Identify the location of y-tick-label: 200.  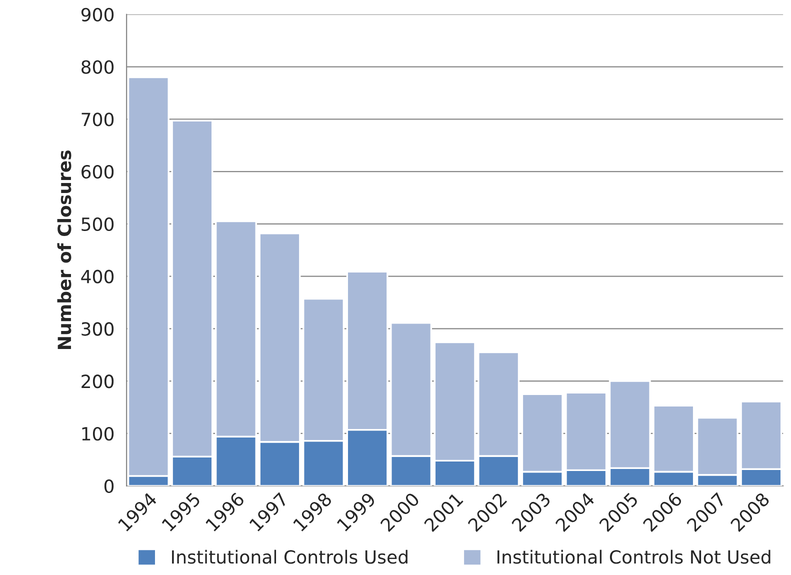
(98, 381).